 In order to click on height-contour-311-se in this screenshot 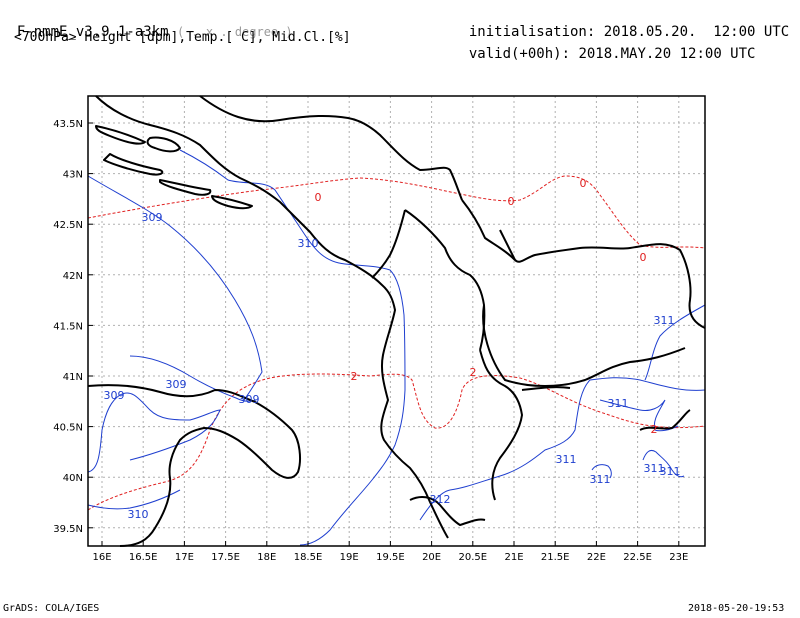, I will do `click(663, 463)`.